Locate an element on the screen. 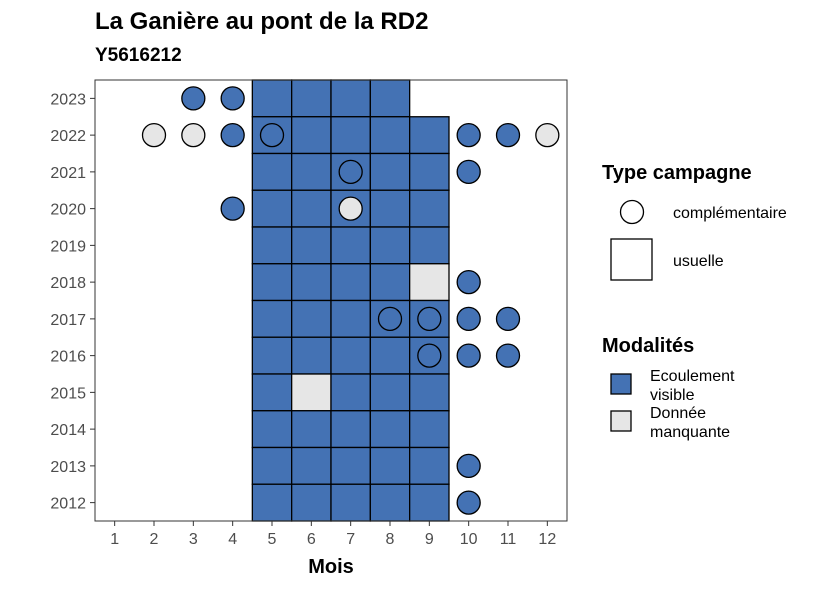  x-axis-title: Mois is located at coordinates (331, 567).